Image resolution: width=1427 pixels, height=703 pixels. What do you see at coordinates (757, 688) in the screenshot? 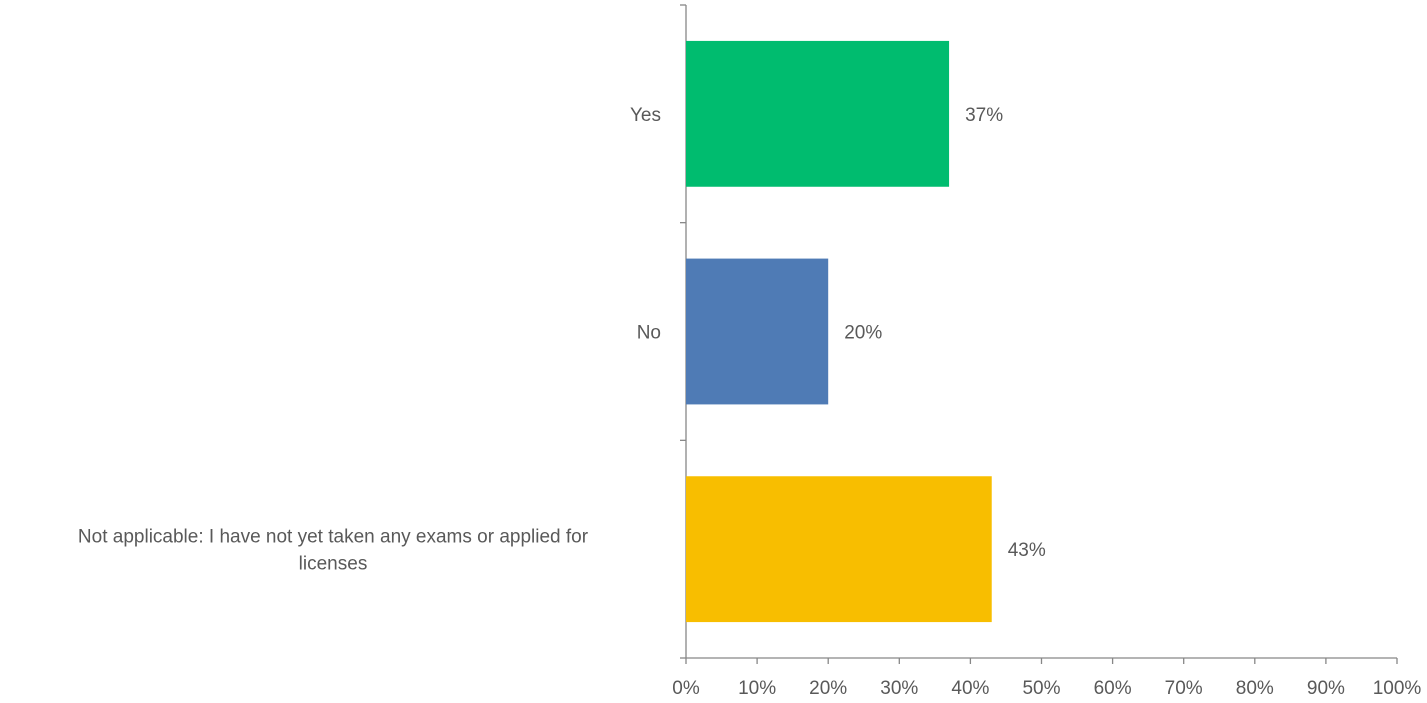
I see `x-tick-label: 10%` at bounding box center [757, 688].